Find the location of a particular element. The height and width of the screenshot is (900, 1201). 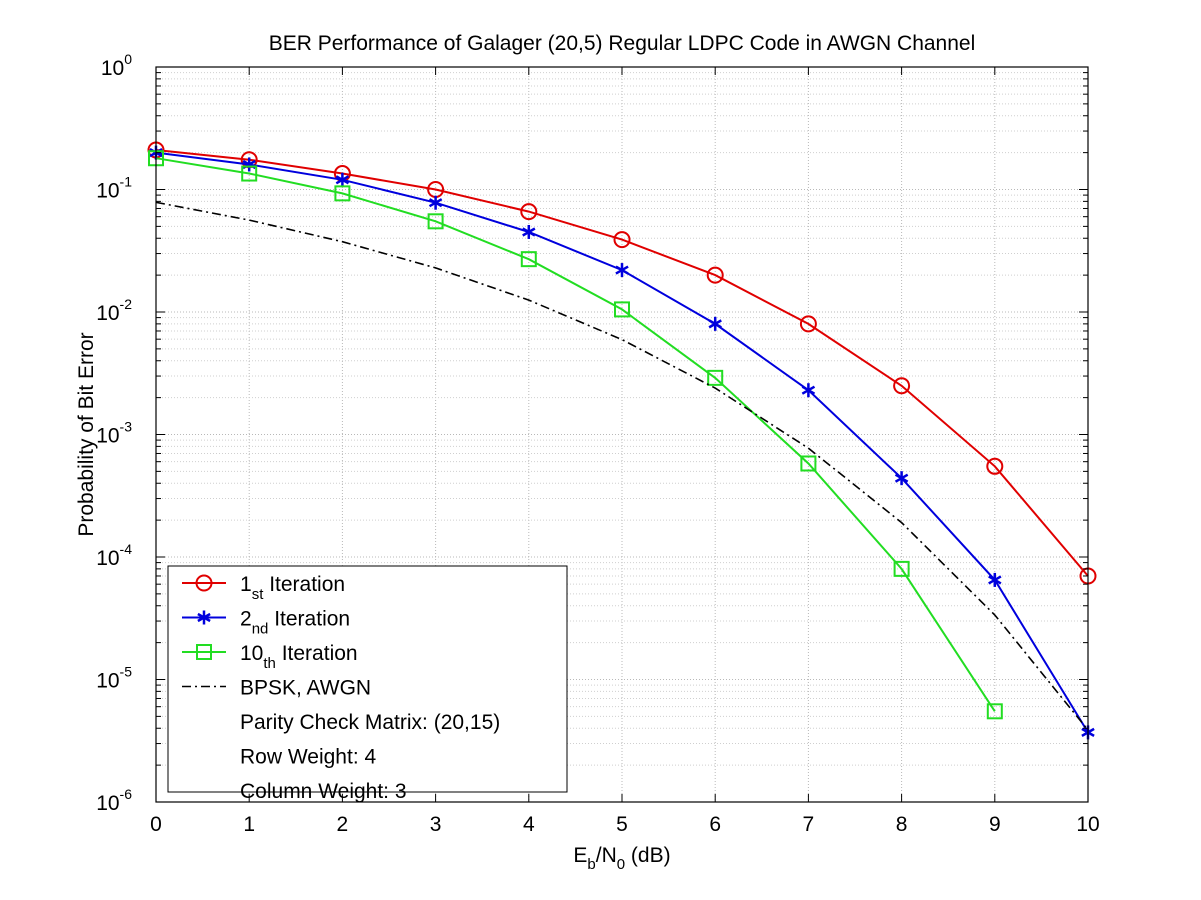

x-tick-label: 10 is located at coordinates (1087, 824).